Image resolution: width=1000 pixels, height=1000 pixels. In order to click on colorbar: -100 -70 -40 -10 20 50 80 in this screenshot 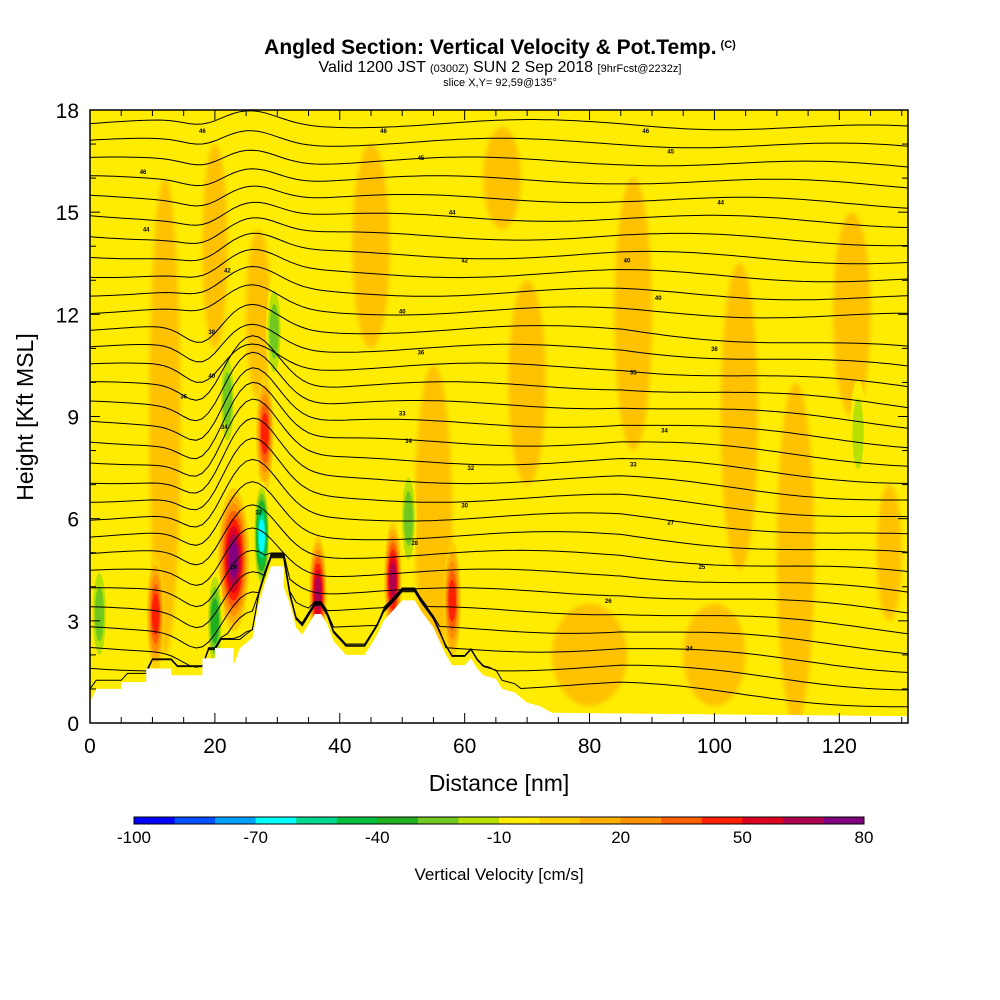, I will do `click(495, 831)`.